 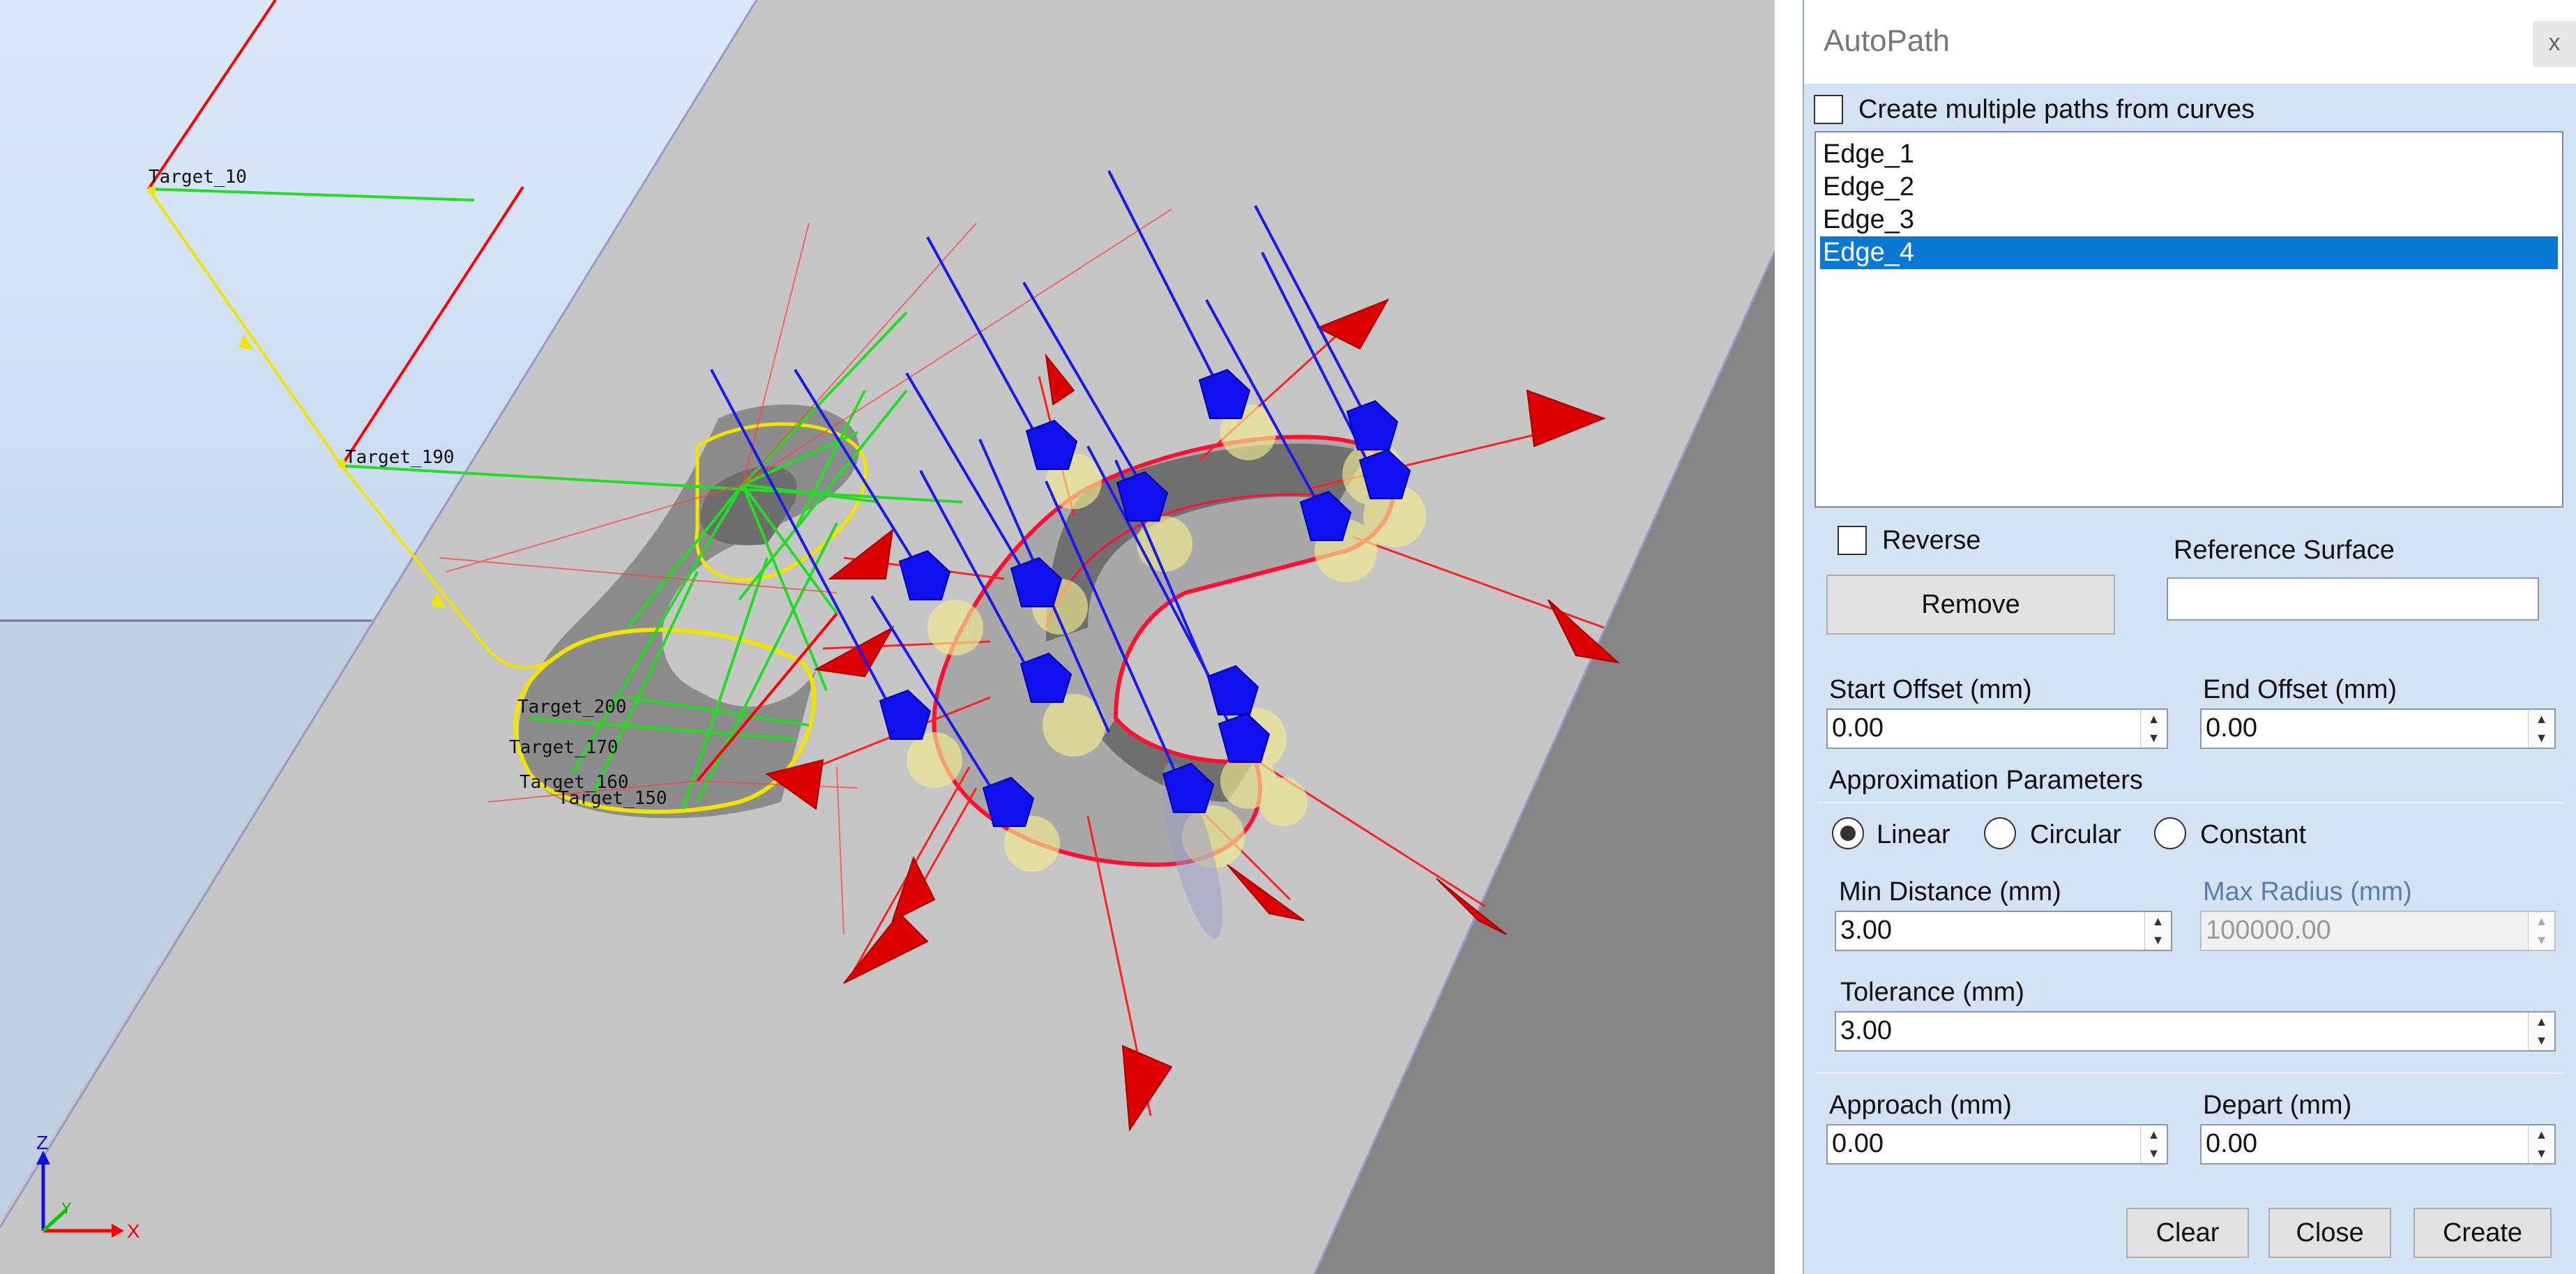 I want to click on sky-plane, so click(x=378, y=310).